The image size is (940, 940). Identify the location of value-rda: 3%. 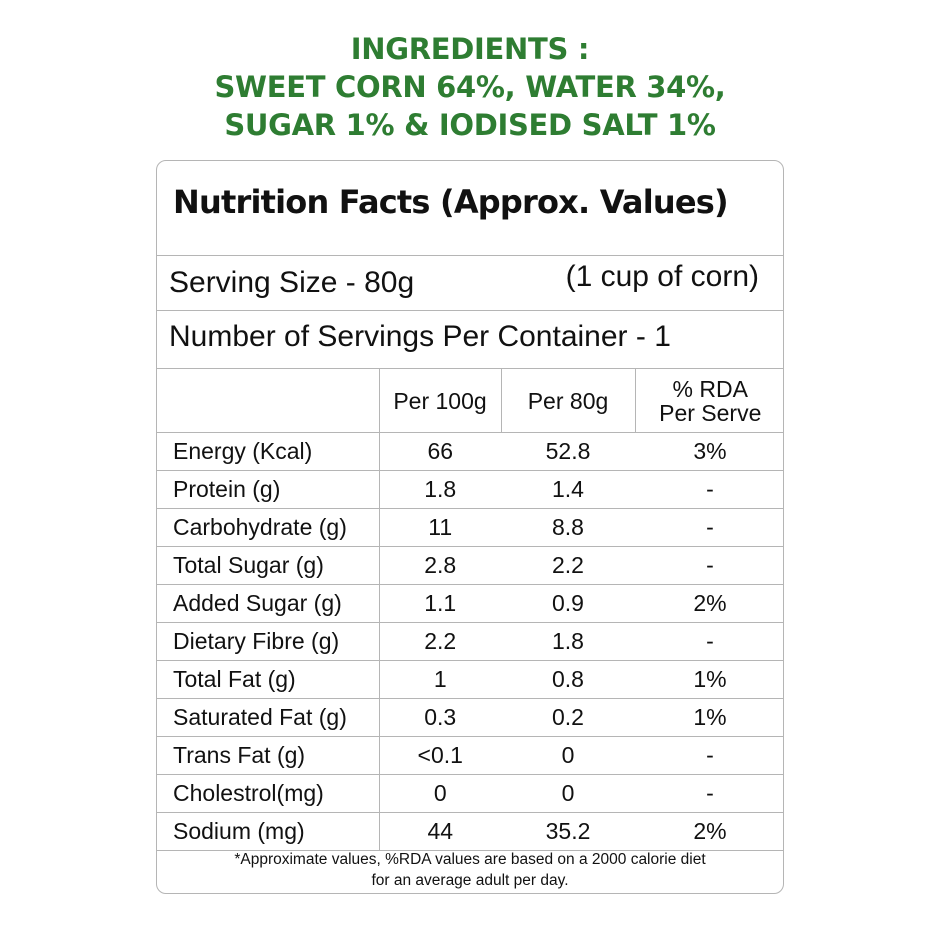
(709, 451).